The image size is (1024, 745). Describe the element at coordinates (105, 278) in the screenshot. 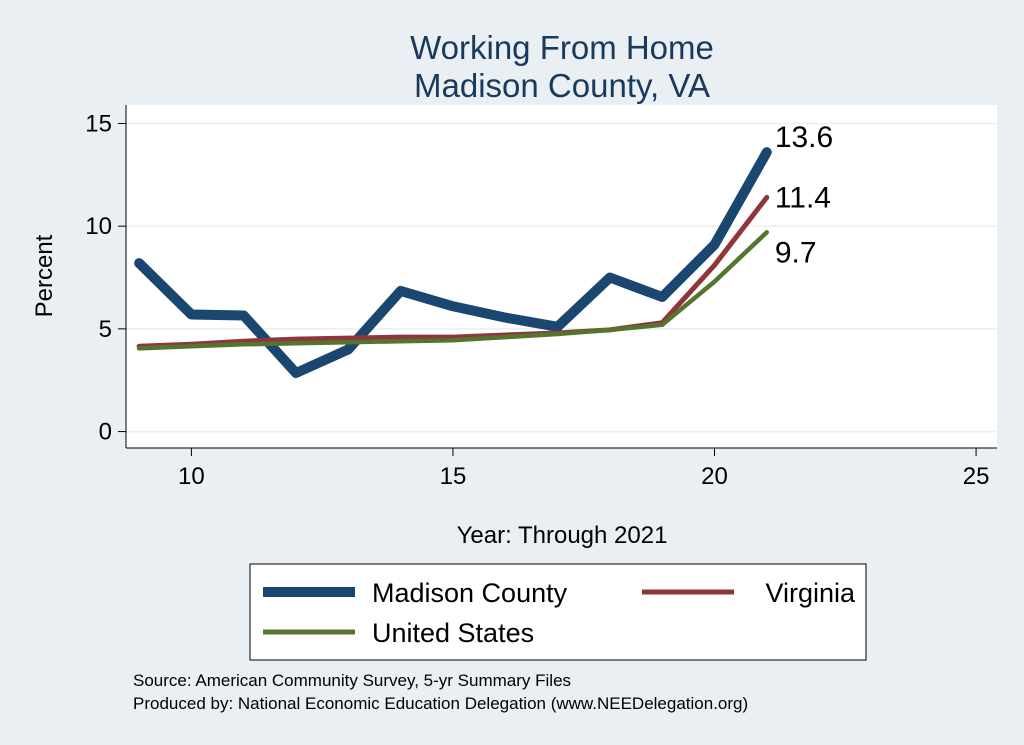

I see `y-axis-ticks: 0 5 10 15` at that location.